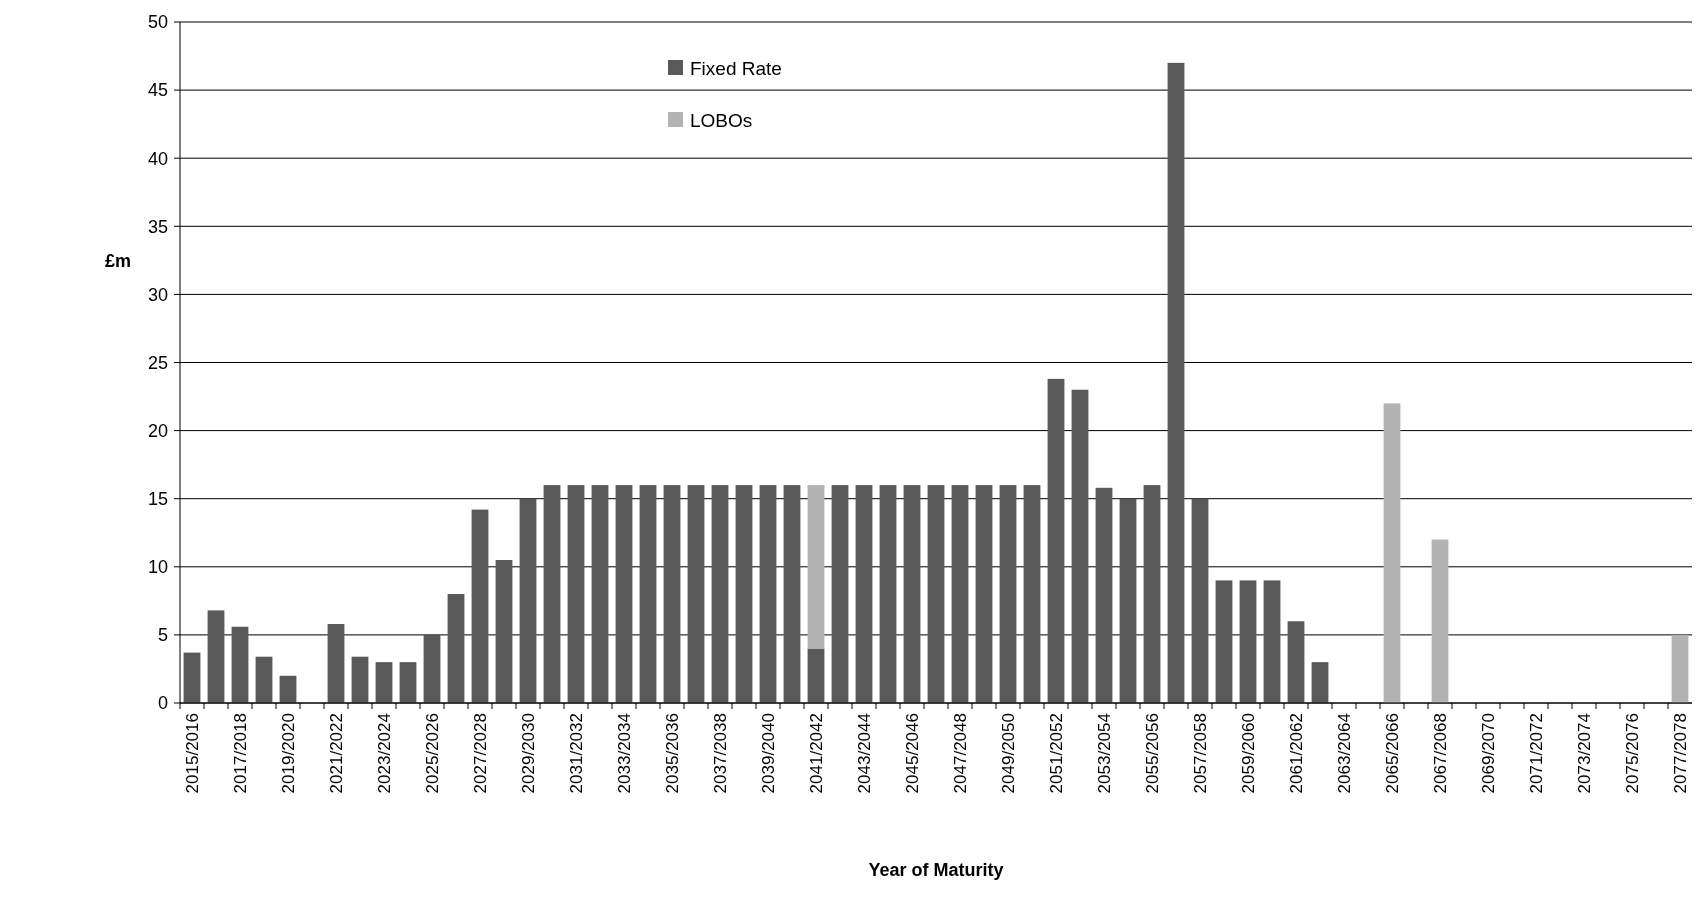 The height and width of the screenshot is (897, 1708). Describe the element at coordinates (936, 870) in the screenshot. I see `x-axis-title: Year of Maturity` at that location.